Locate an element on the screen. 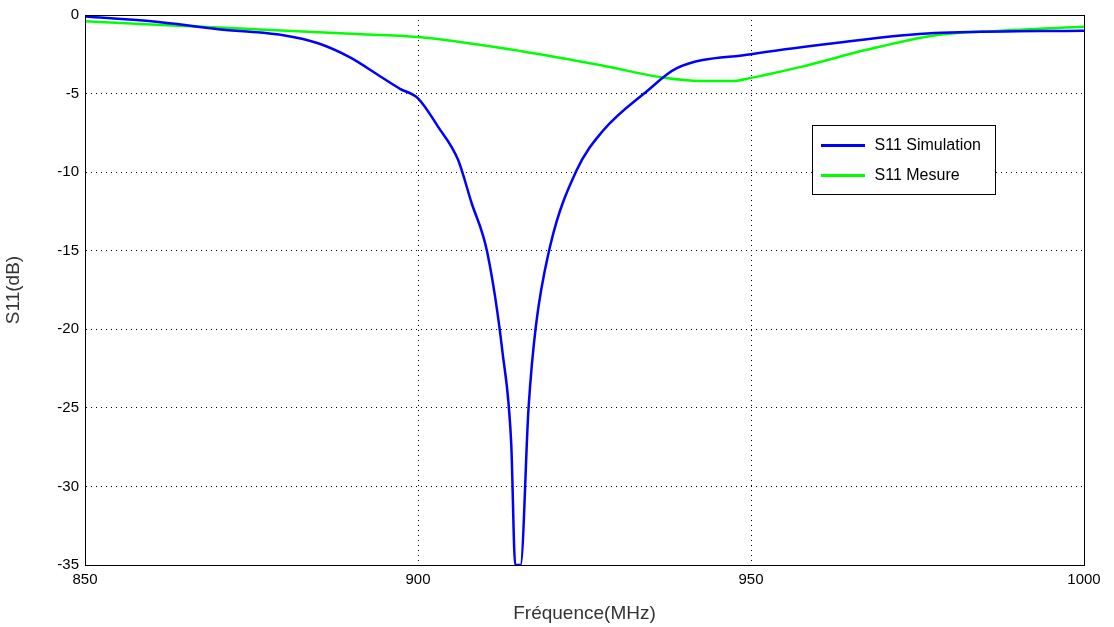 The width and height of the screenshot is (1114, 627). y-tick-label: -10 is located at coordinates (68, 171).